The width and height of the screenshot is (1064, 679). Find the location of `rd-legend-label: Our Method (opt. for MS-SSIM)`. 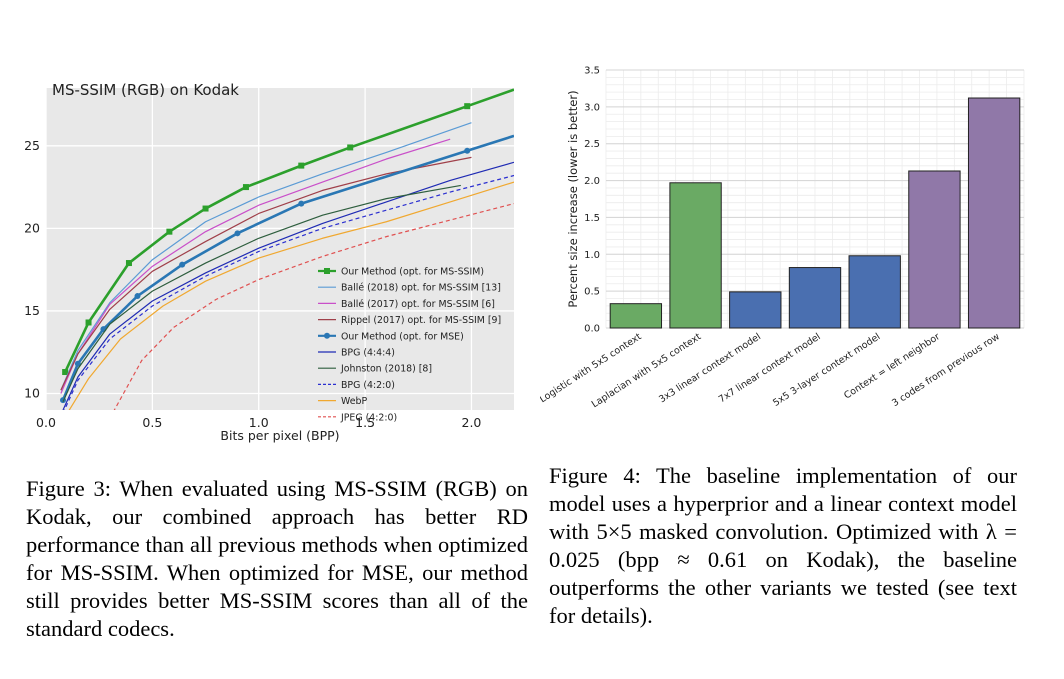

rd-legend-label: Our Method (opt. for MS-SSIM) is located at coordinates (412, 272).